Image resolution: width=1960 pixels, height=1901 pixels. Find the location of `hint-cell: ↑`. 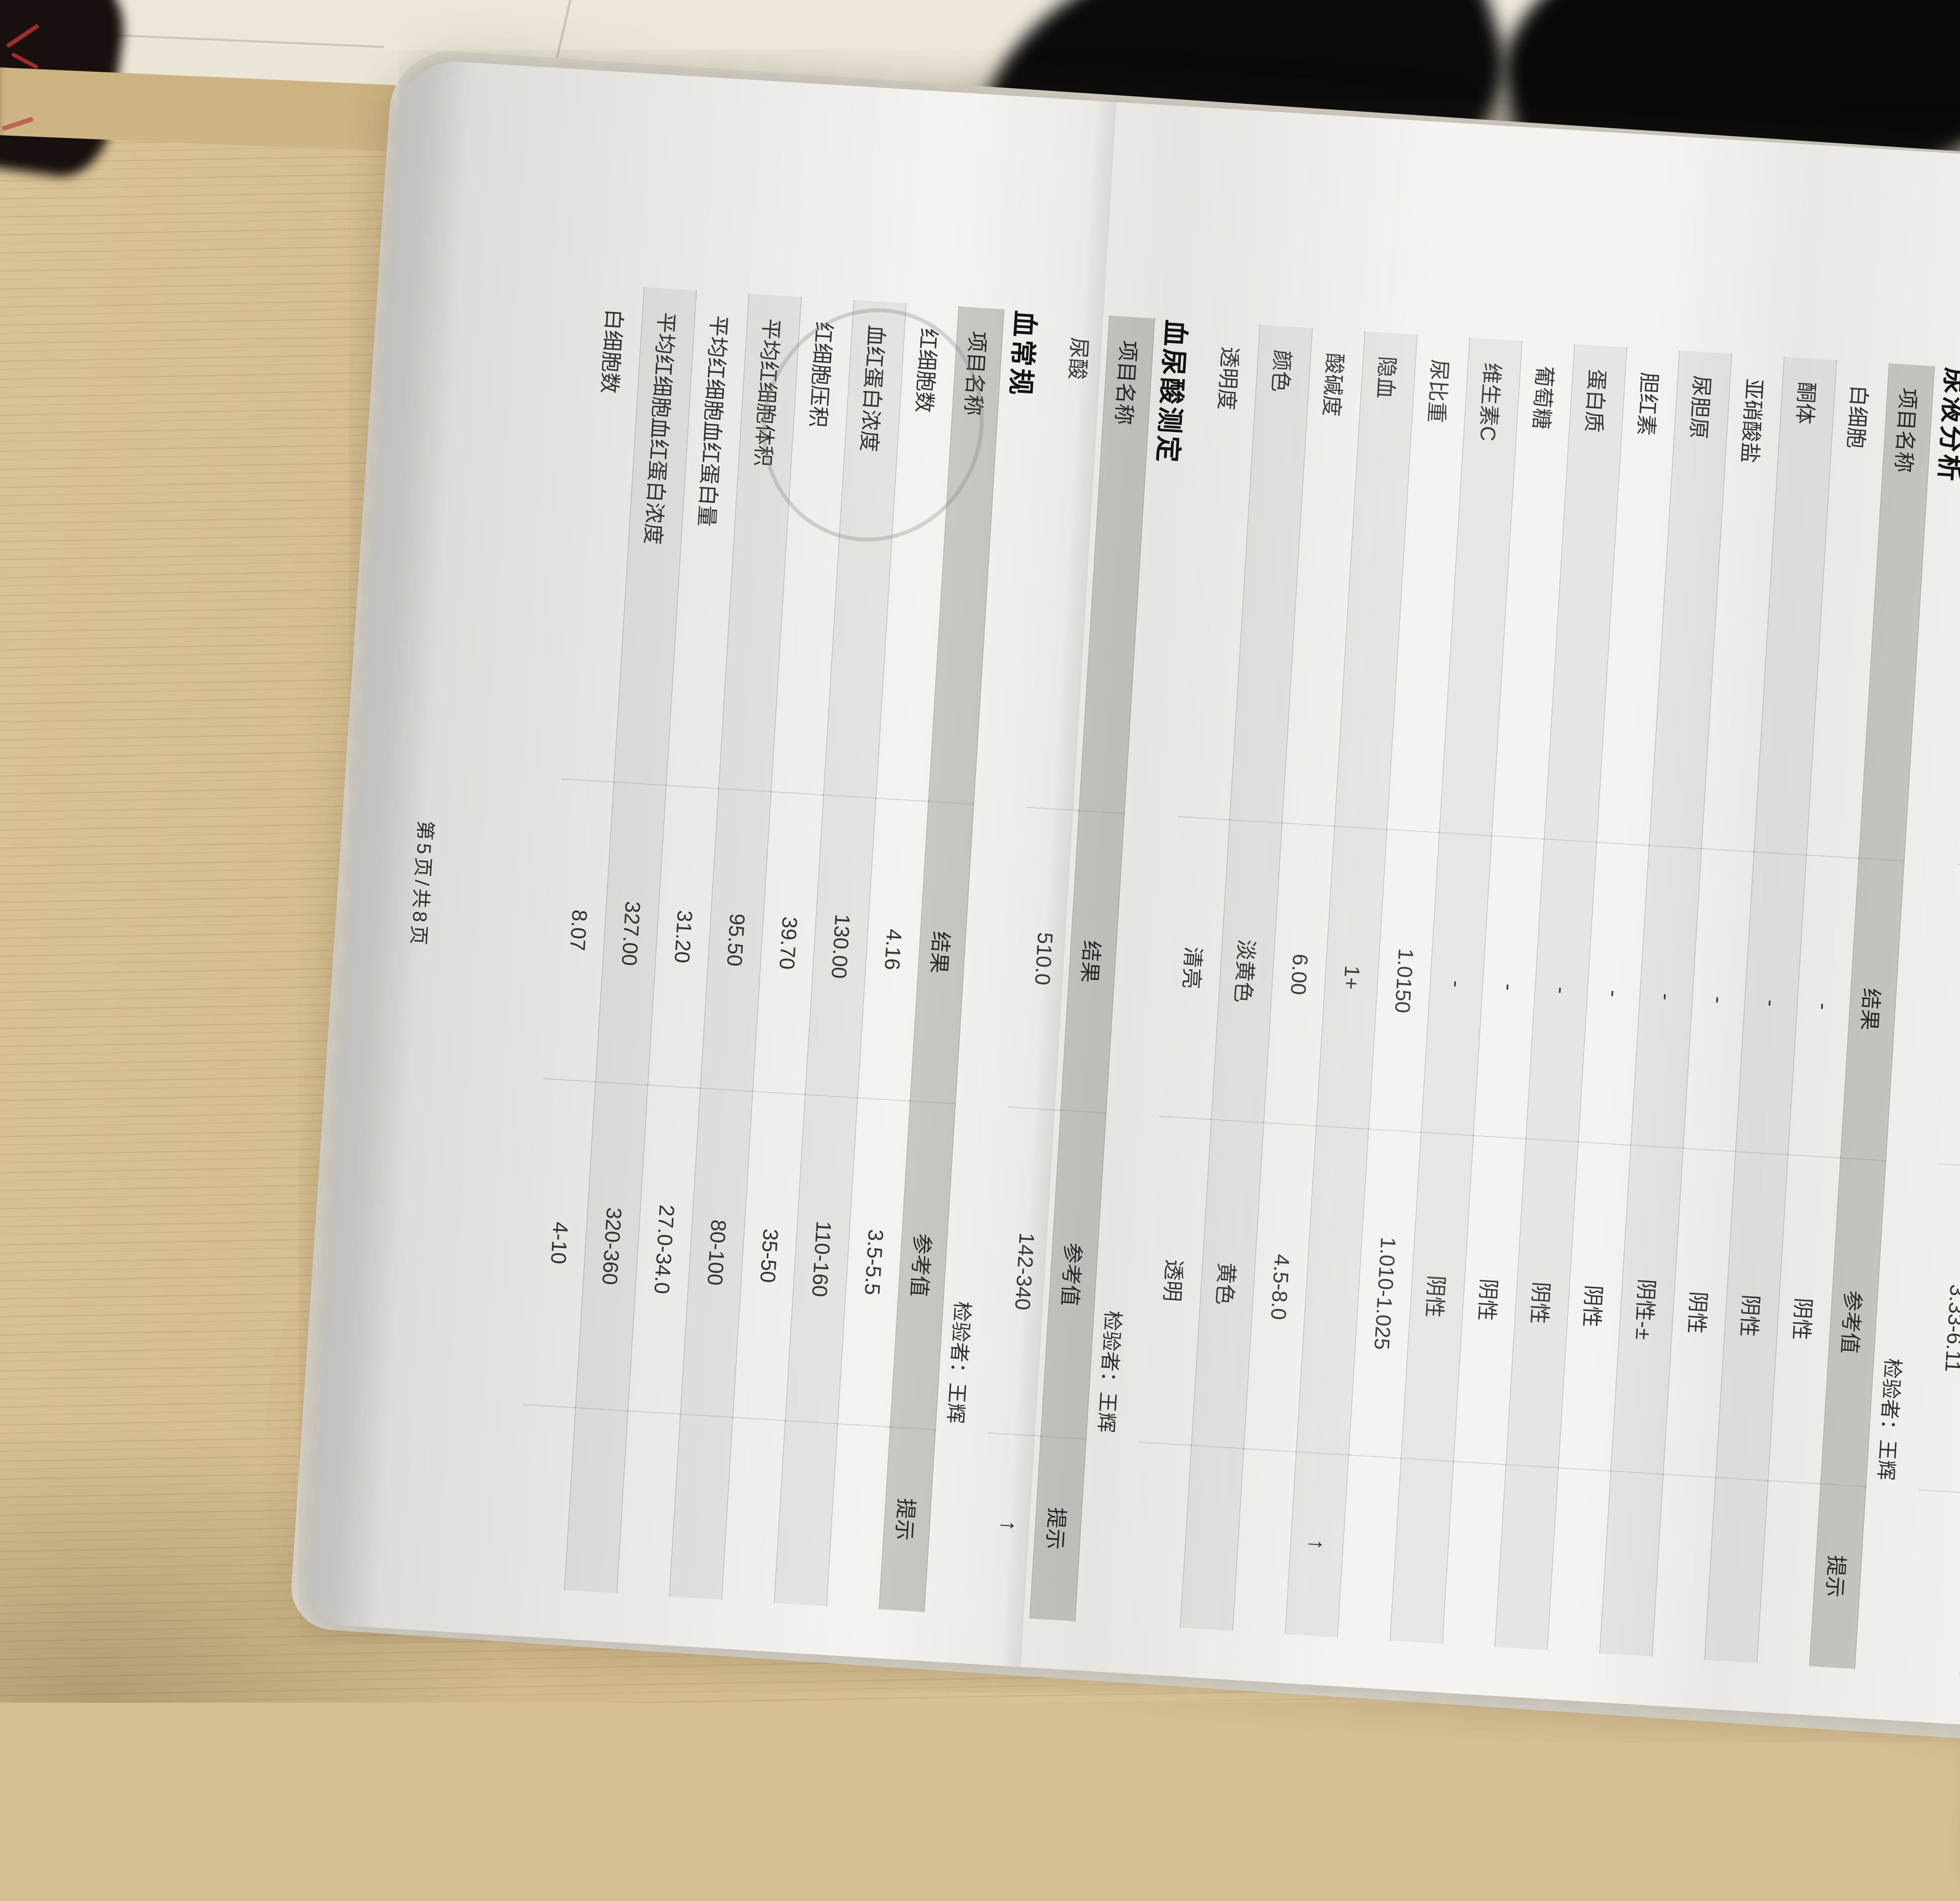

hint-cell: ↑ is located at coordinates (1317, 1544).